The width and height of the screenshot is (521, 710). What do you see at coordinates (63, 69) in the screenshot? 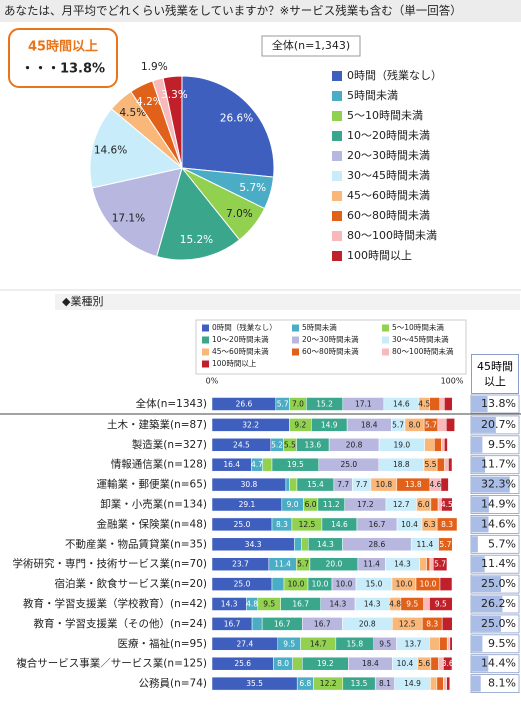
I see `callout-text: ・・・13.8%` at bounding box center [63, 69].